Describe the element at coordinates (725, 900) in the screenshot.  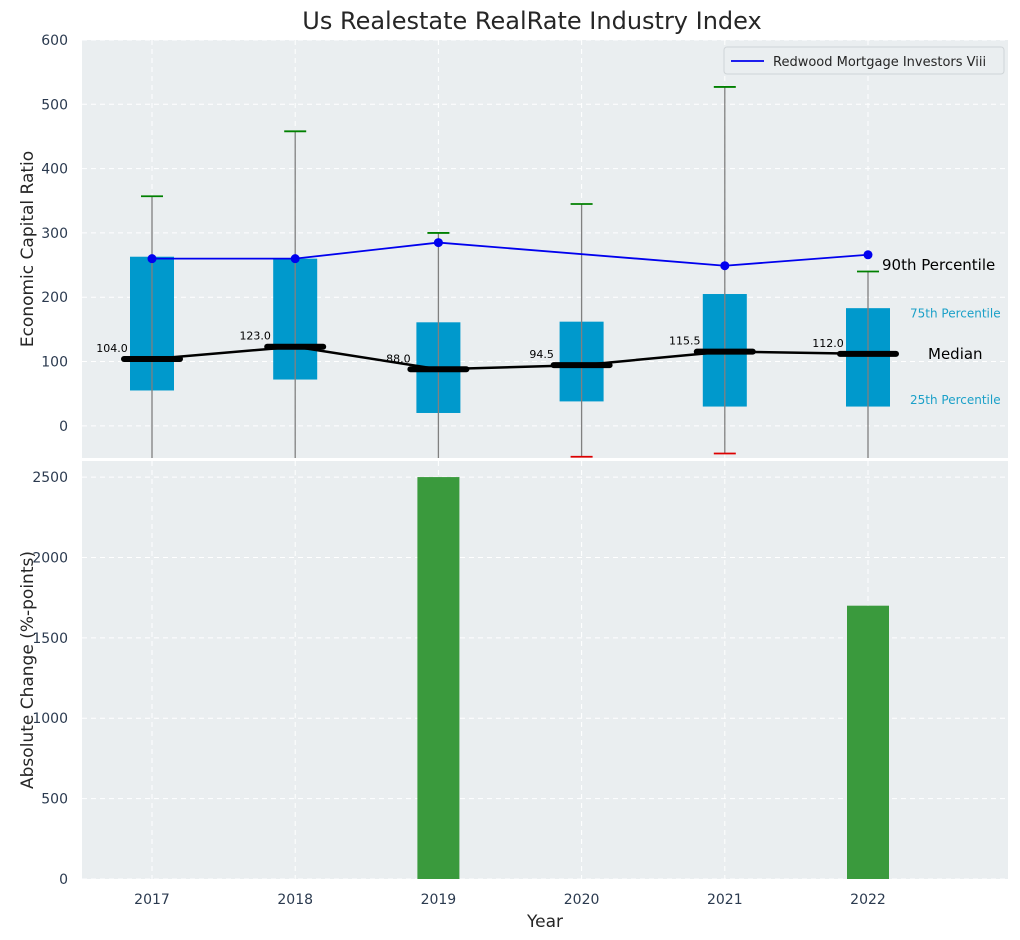
I see `x-tick-label: 2021` at that location.